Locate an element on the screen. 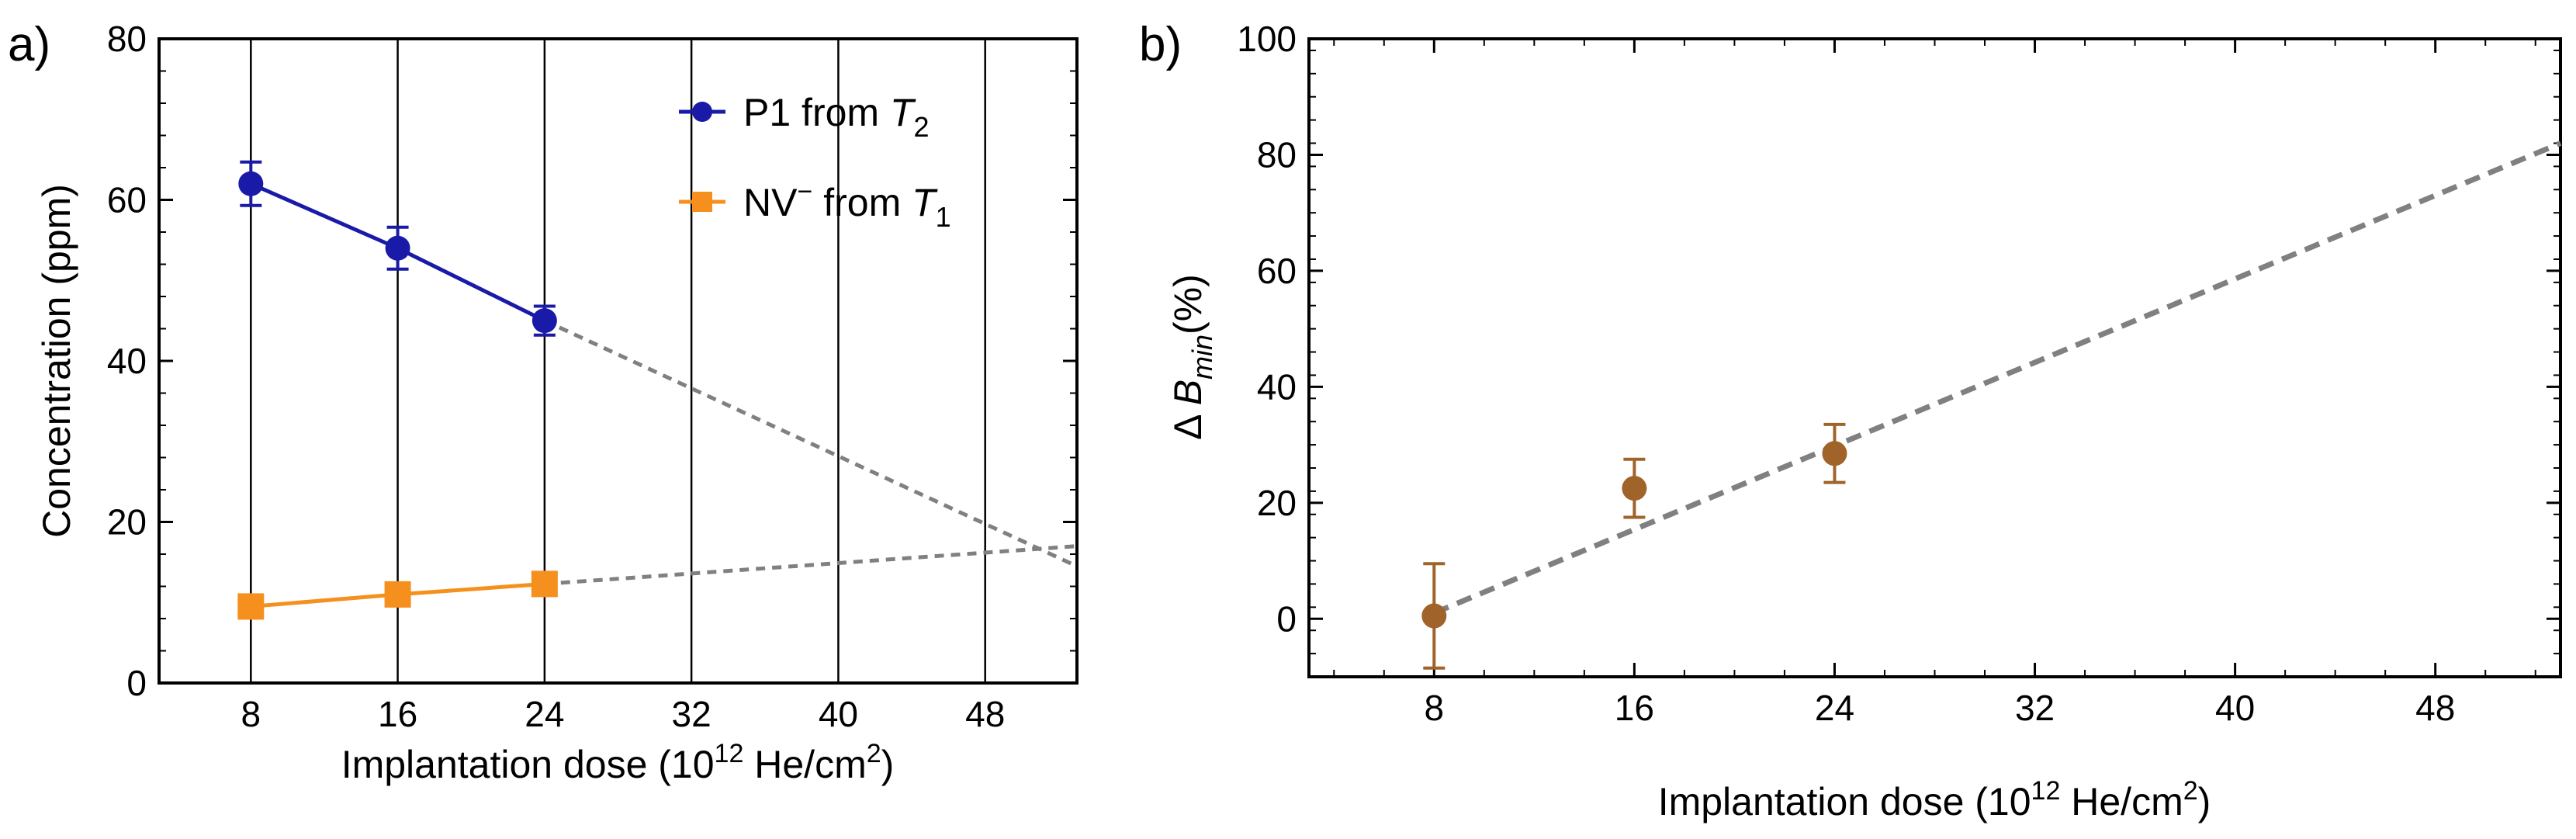 This screenshot has height=839, width=2576. legend-marker-nv is located at coordinates (702, 202).